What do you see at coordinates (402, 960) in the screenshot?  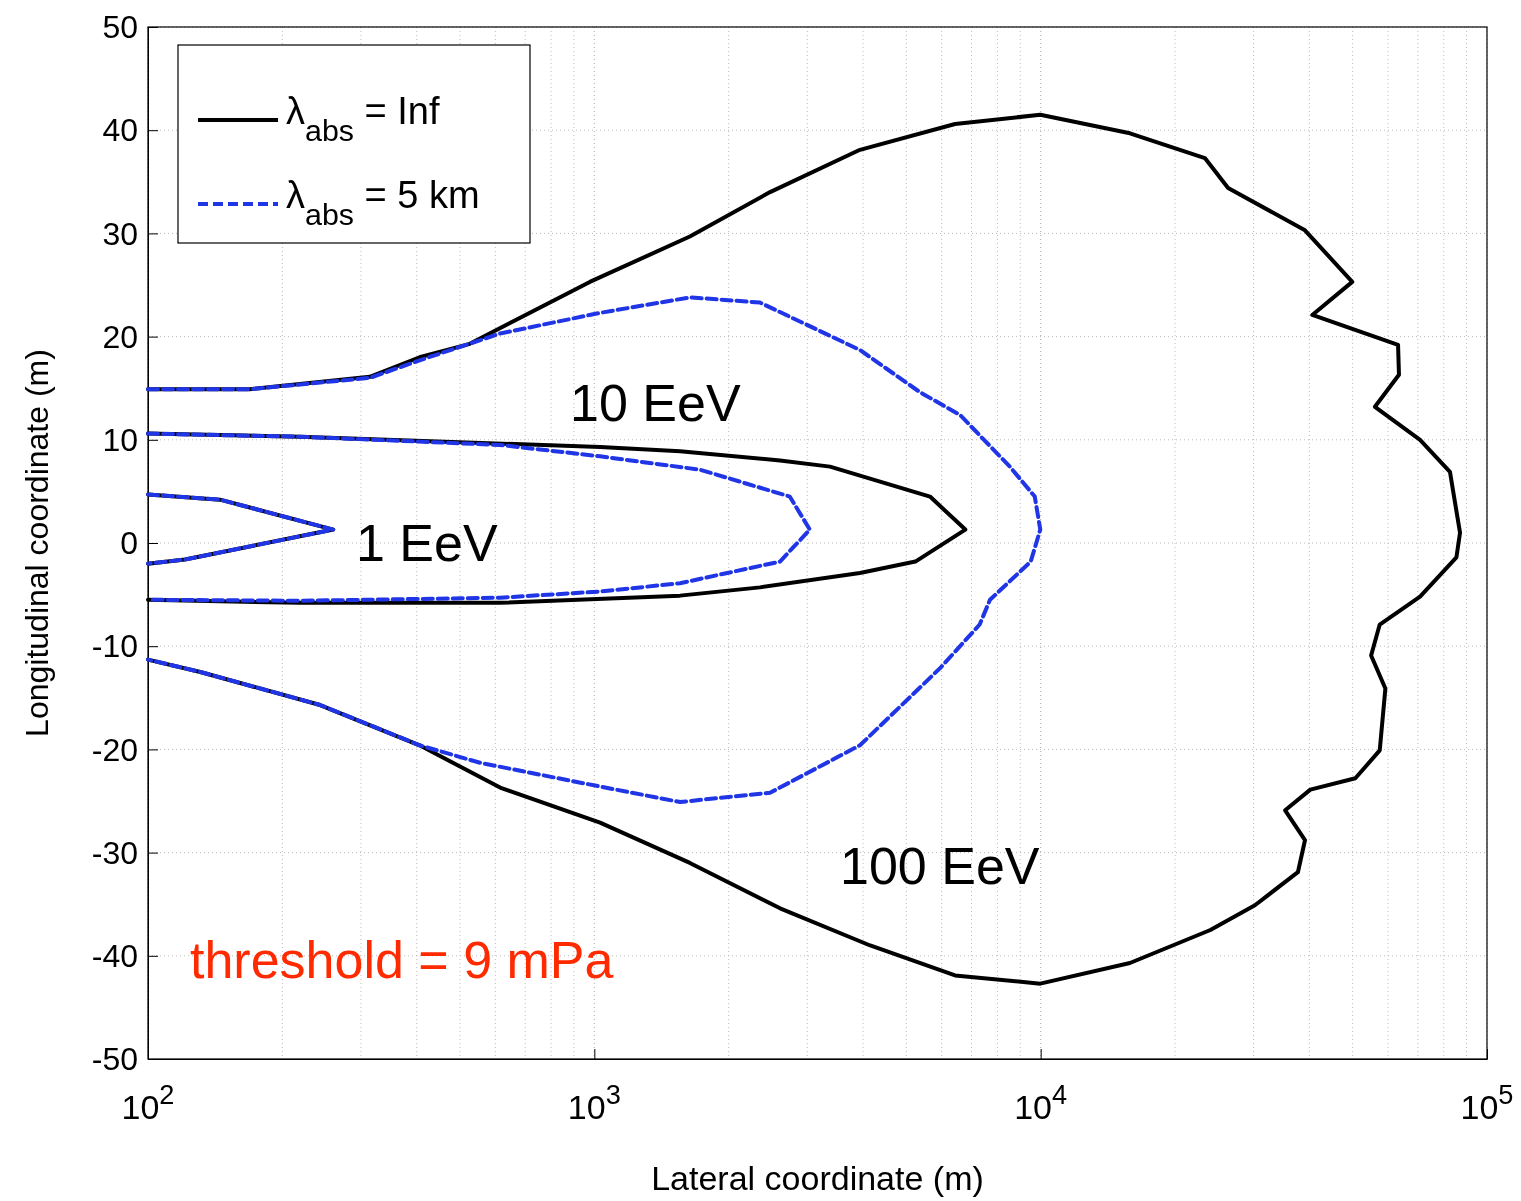 I see `annotation: threshold = 9 mPa` at bounding box center [402, 960].